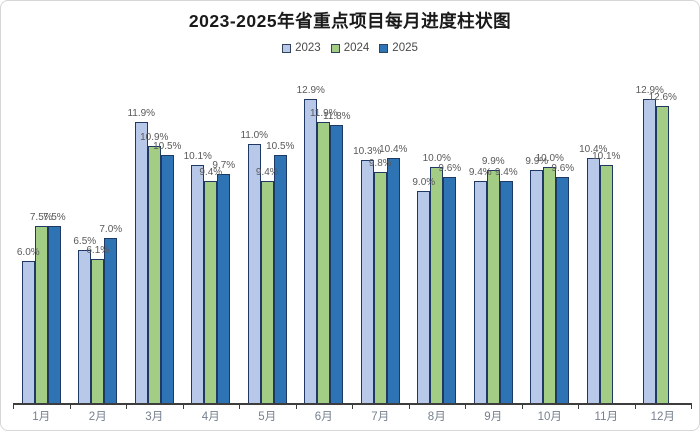  Describe the element at coordinates (593, 280) in the screenshot. I see `bar-2023-11月` at that location.